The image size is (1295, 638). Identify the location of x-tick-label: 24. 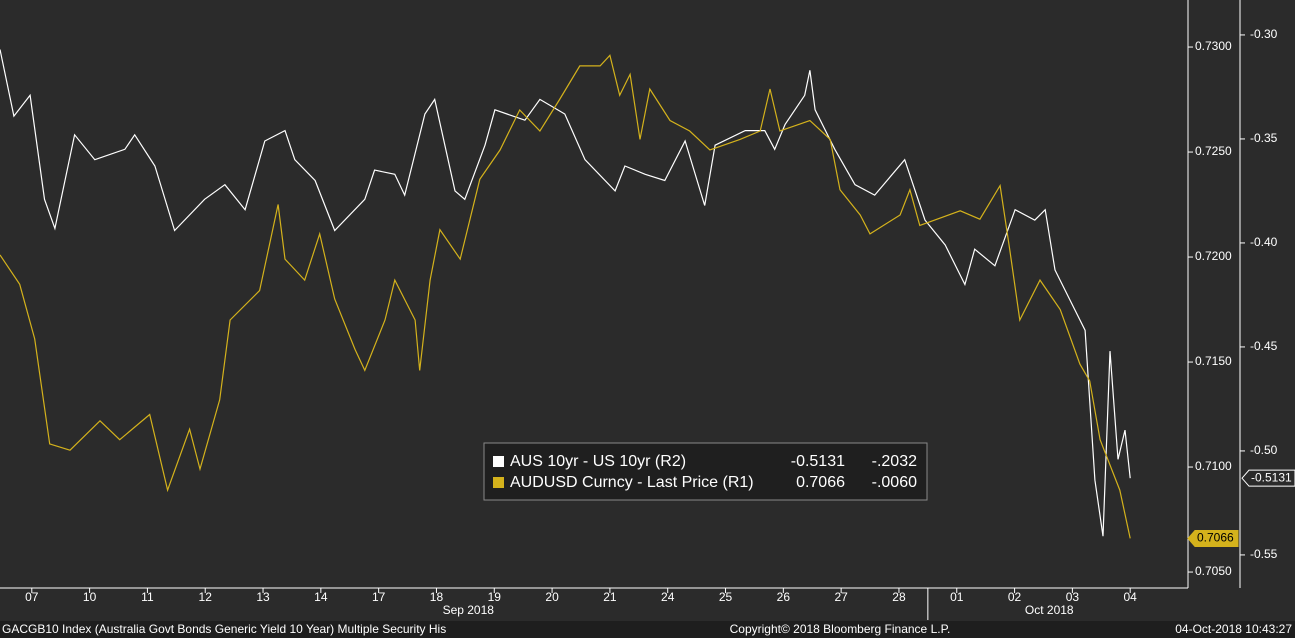
(668, 597).